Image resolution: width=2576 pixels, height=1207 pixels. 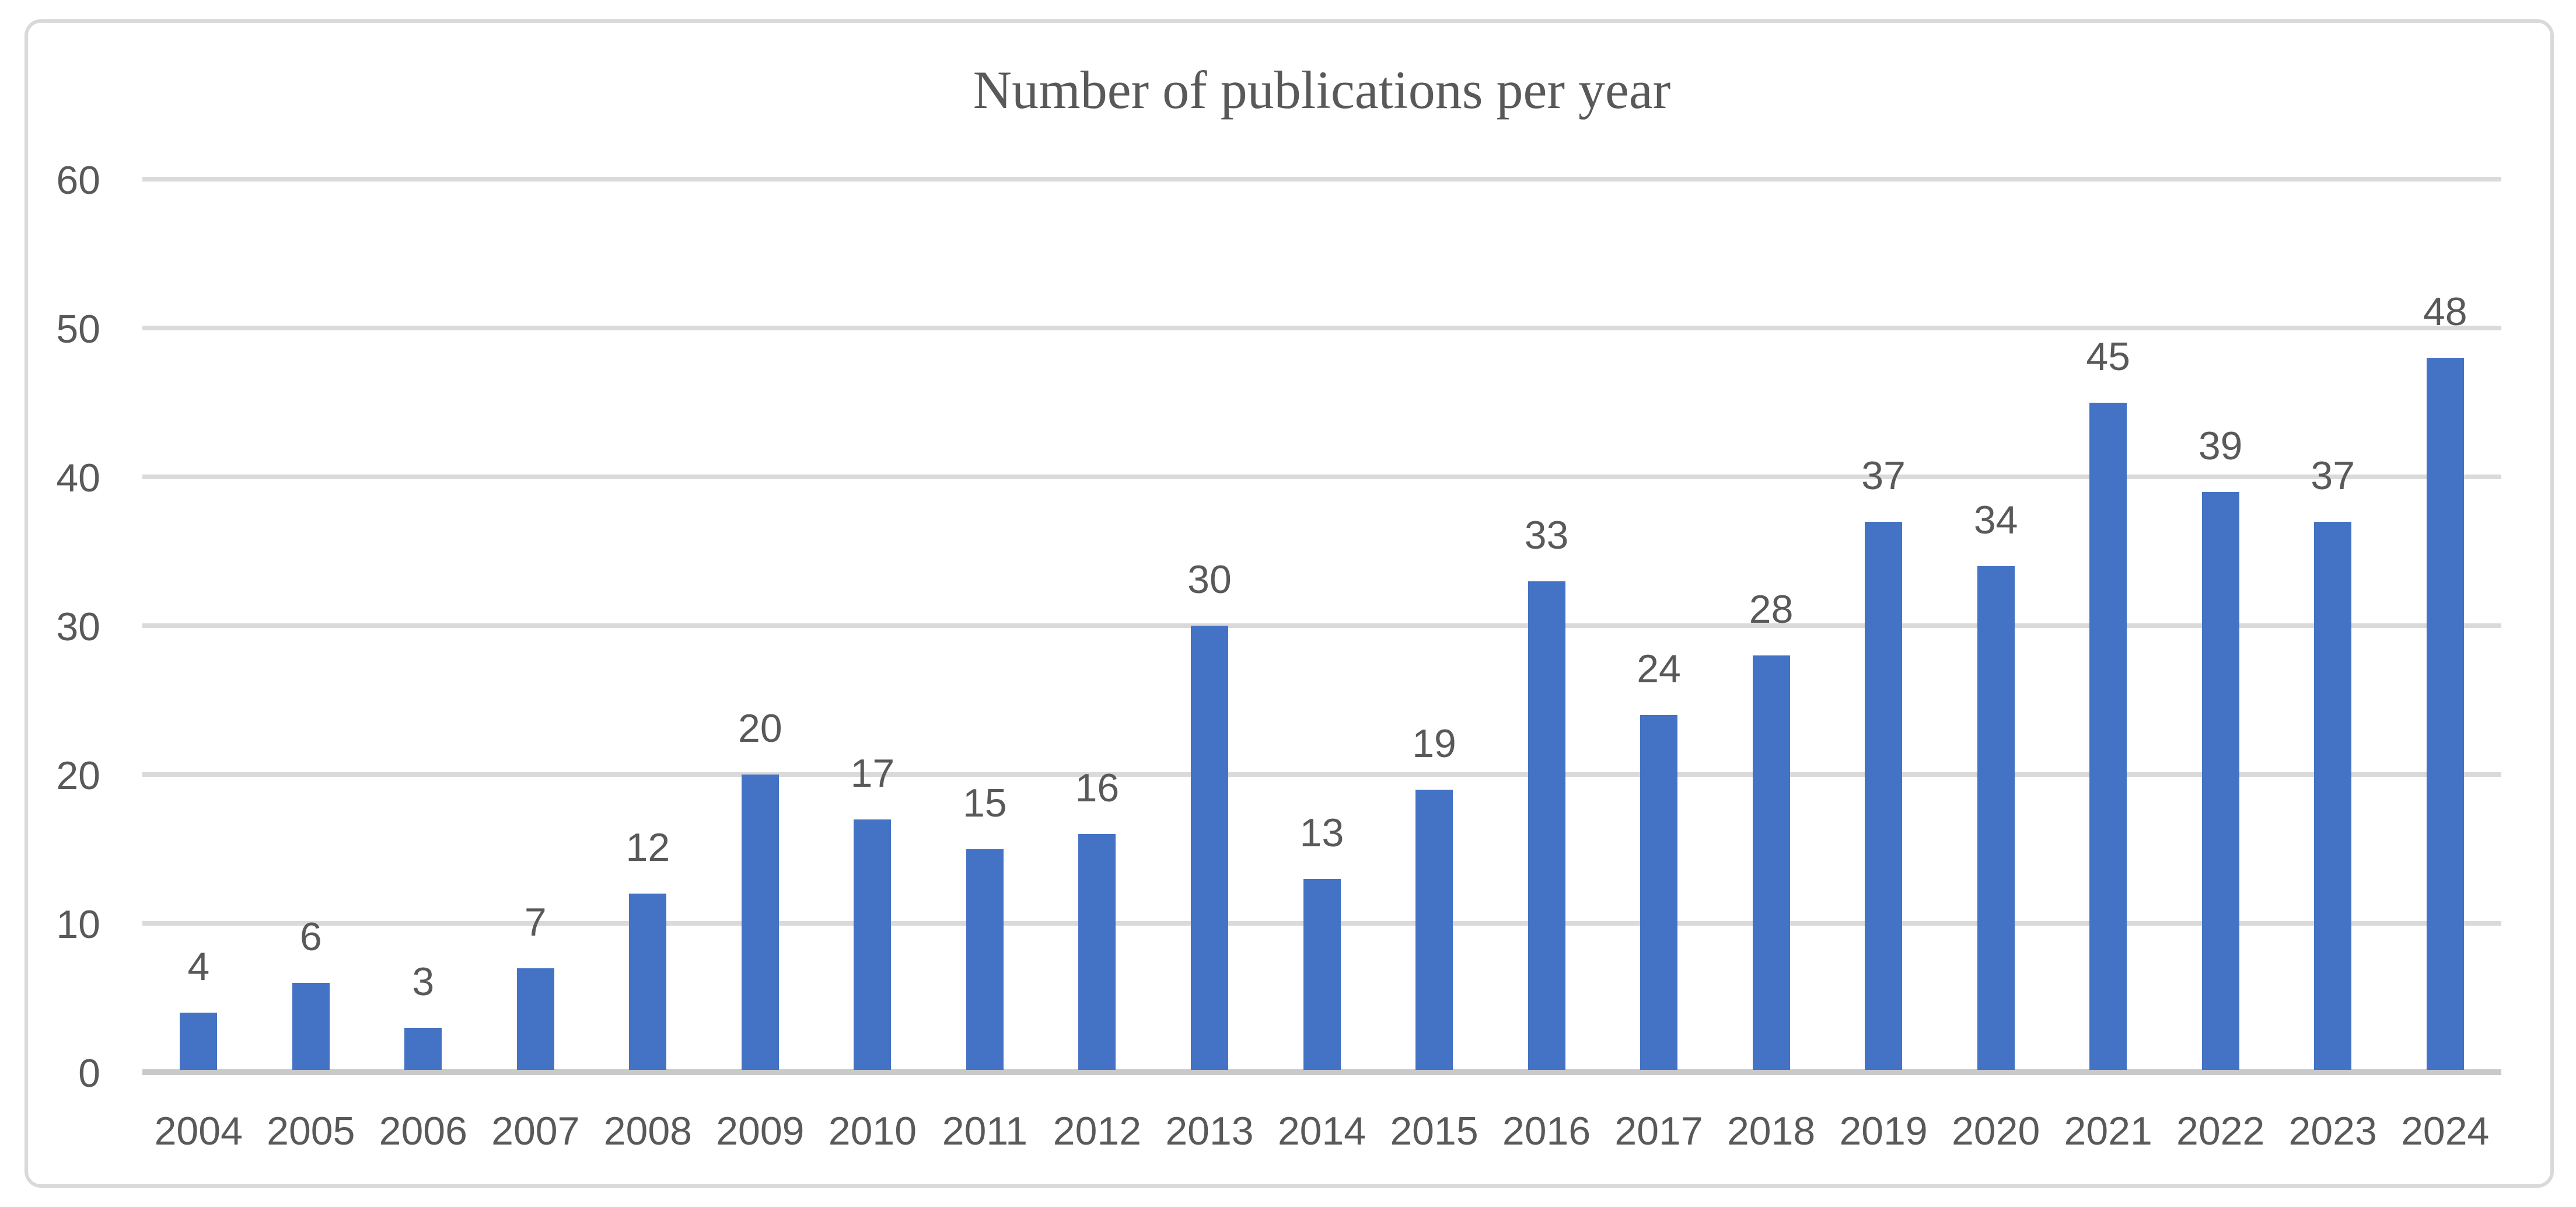 I want to click on bar-value-label-2013: 30, so click(x=1209, y=579).